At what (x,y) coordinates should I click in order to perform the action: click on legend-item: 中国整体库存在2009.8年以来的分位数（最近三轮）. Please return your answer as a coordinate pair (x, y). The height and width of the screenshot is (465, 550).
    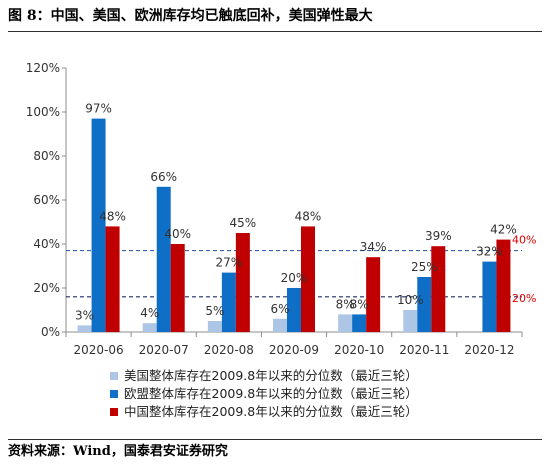
    Looking at the image, I should click on (320, 412).